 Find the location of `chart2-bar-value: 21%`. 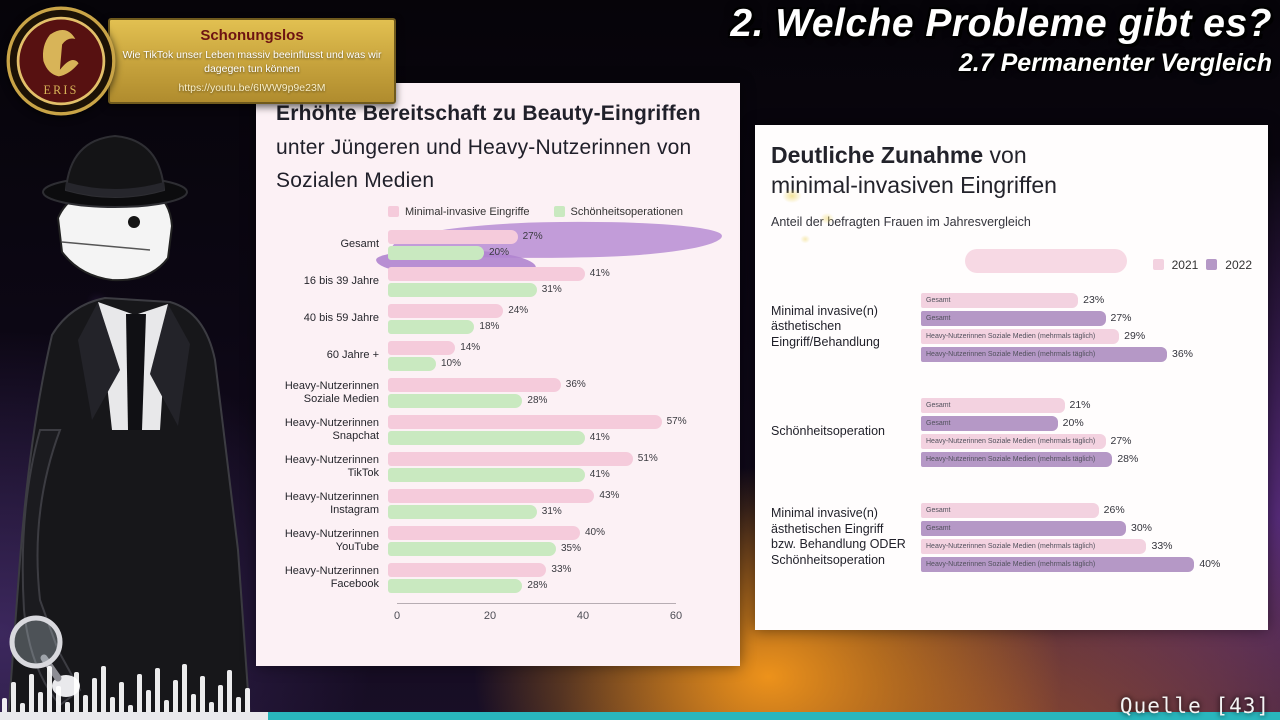

chart2-bar-value: 21% is located at coordinates (1080, 405).